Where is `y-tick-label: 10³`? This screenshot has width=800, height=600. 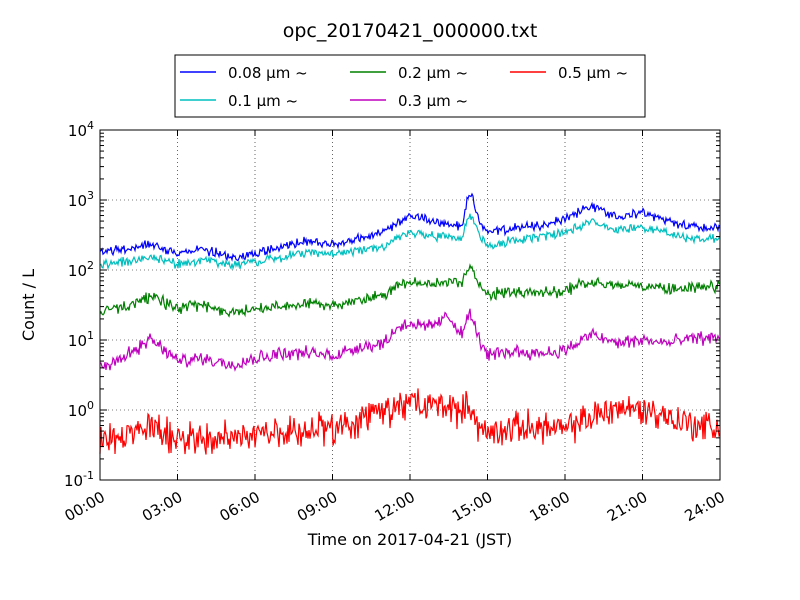 y-tick-label: 10³ is located at coordinates (81, 199).